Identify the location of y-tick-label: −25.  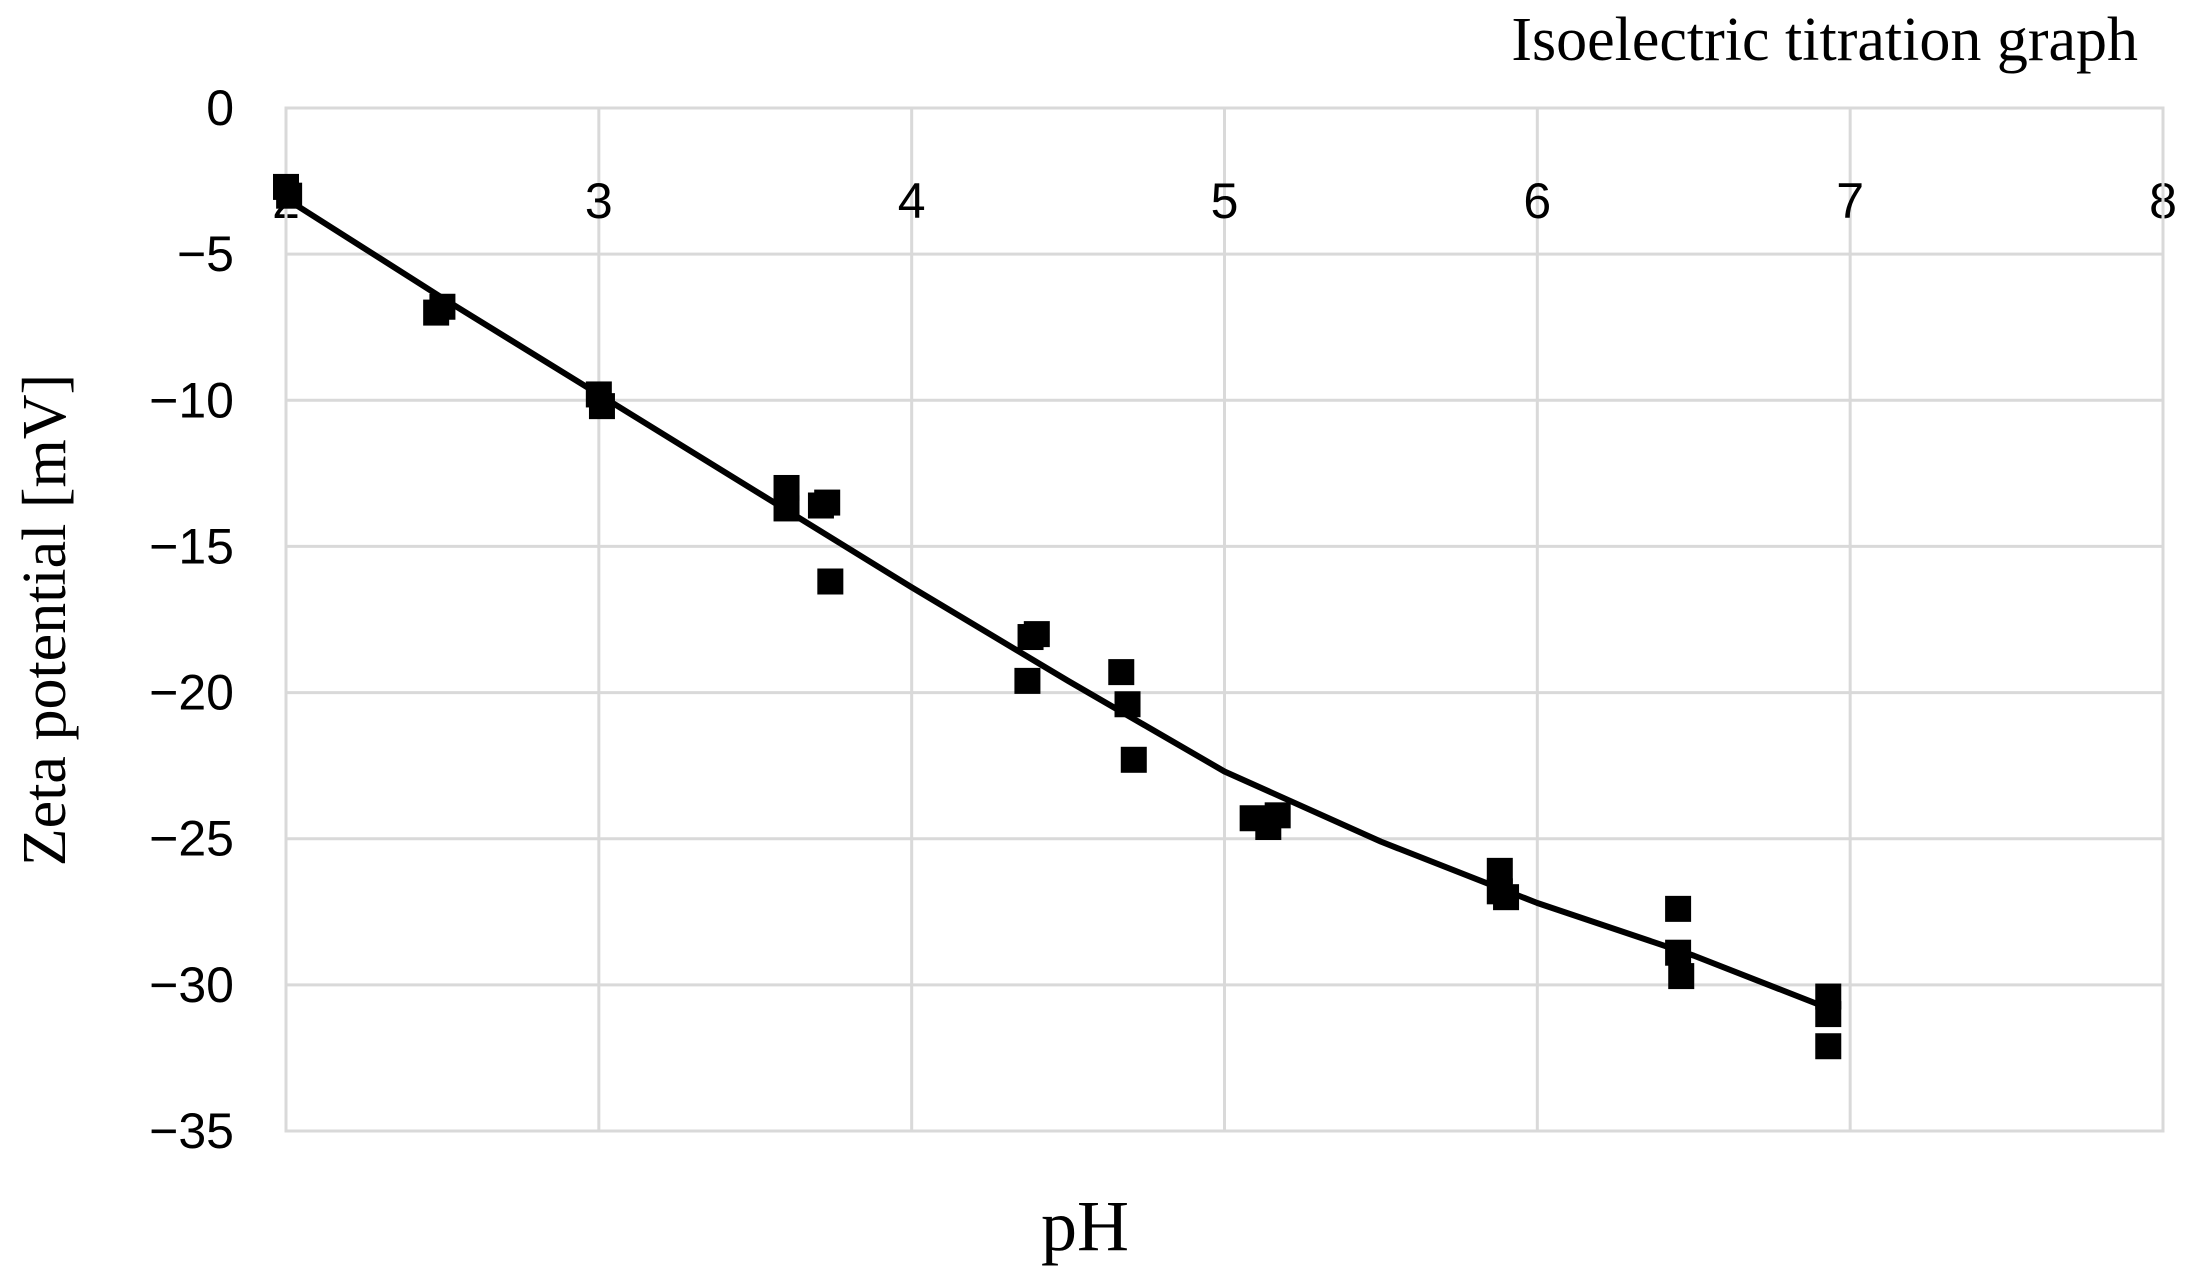
(191, 839).